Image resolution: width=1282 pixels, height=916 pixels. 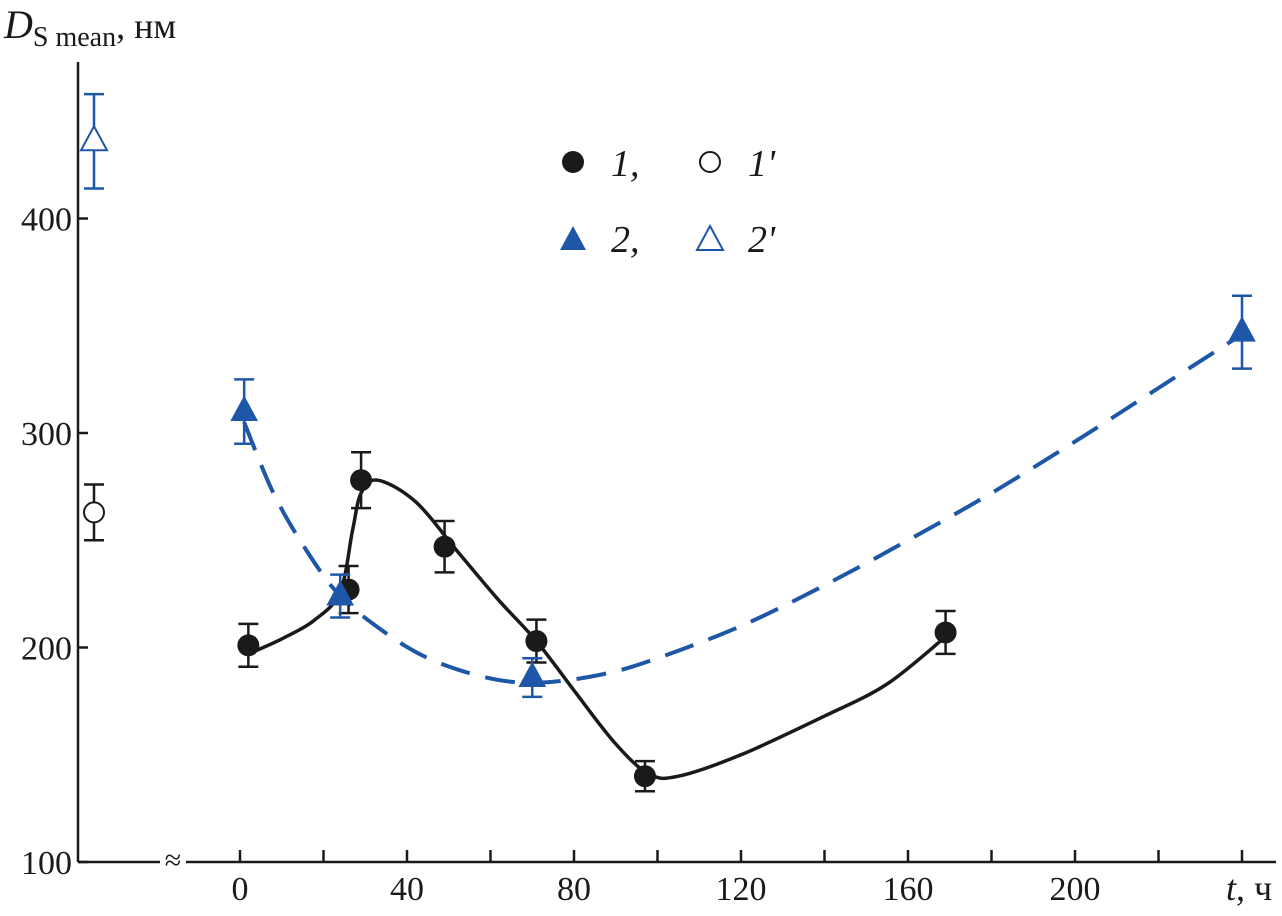 I want to click on x-axis-title-main: t, so click(x=1231, y=888).